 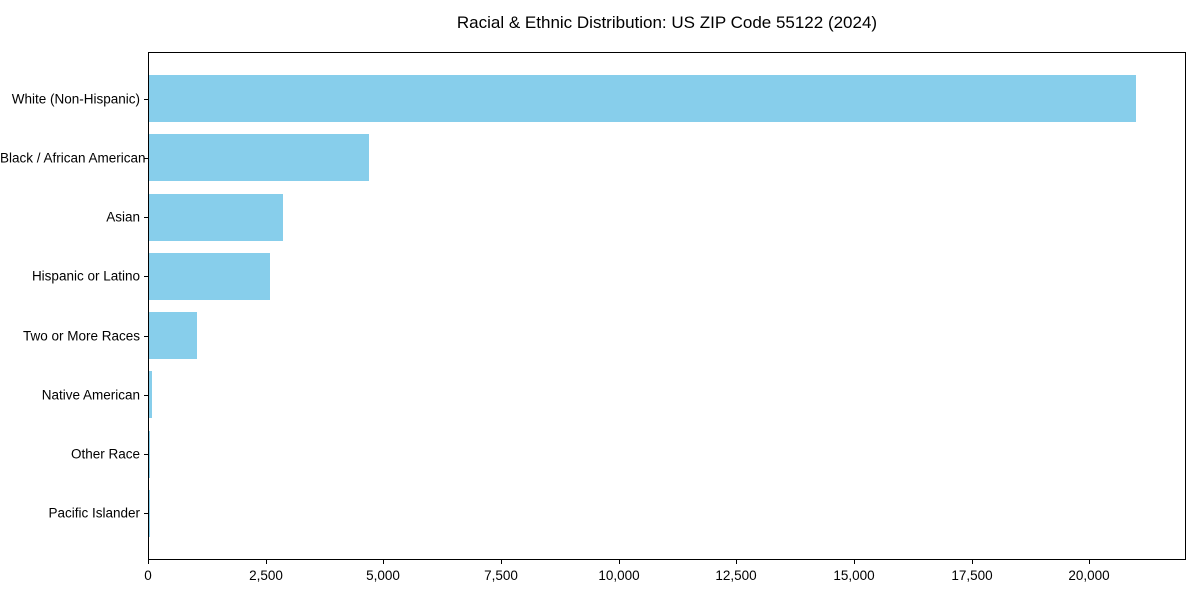 I want to click on bar-two-or-more-races, so click(x=173, y=335).